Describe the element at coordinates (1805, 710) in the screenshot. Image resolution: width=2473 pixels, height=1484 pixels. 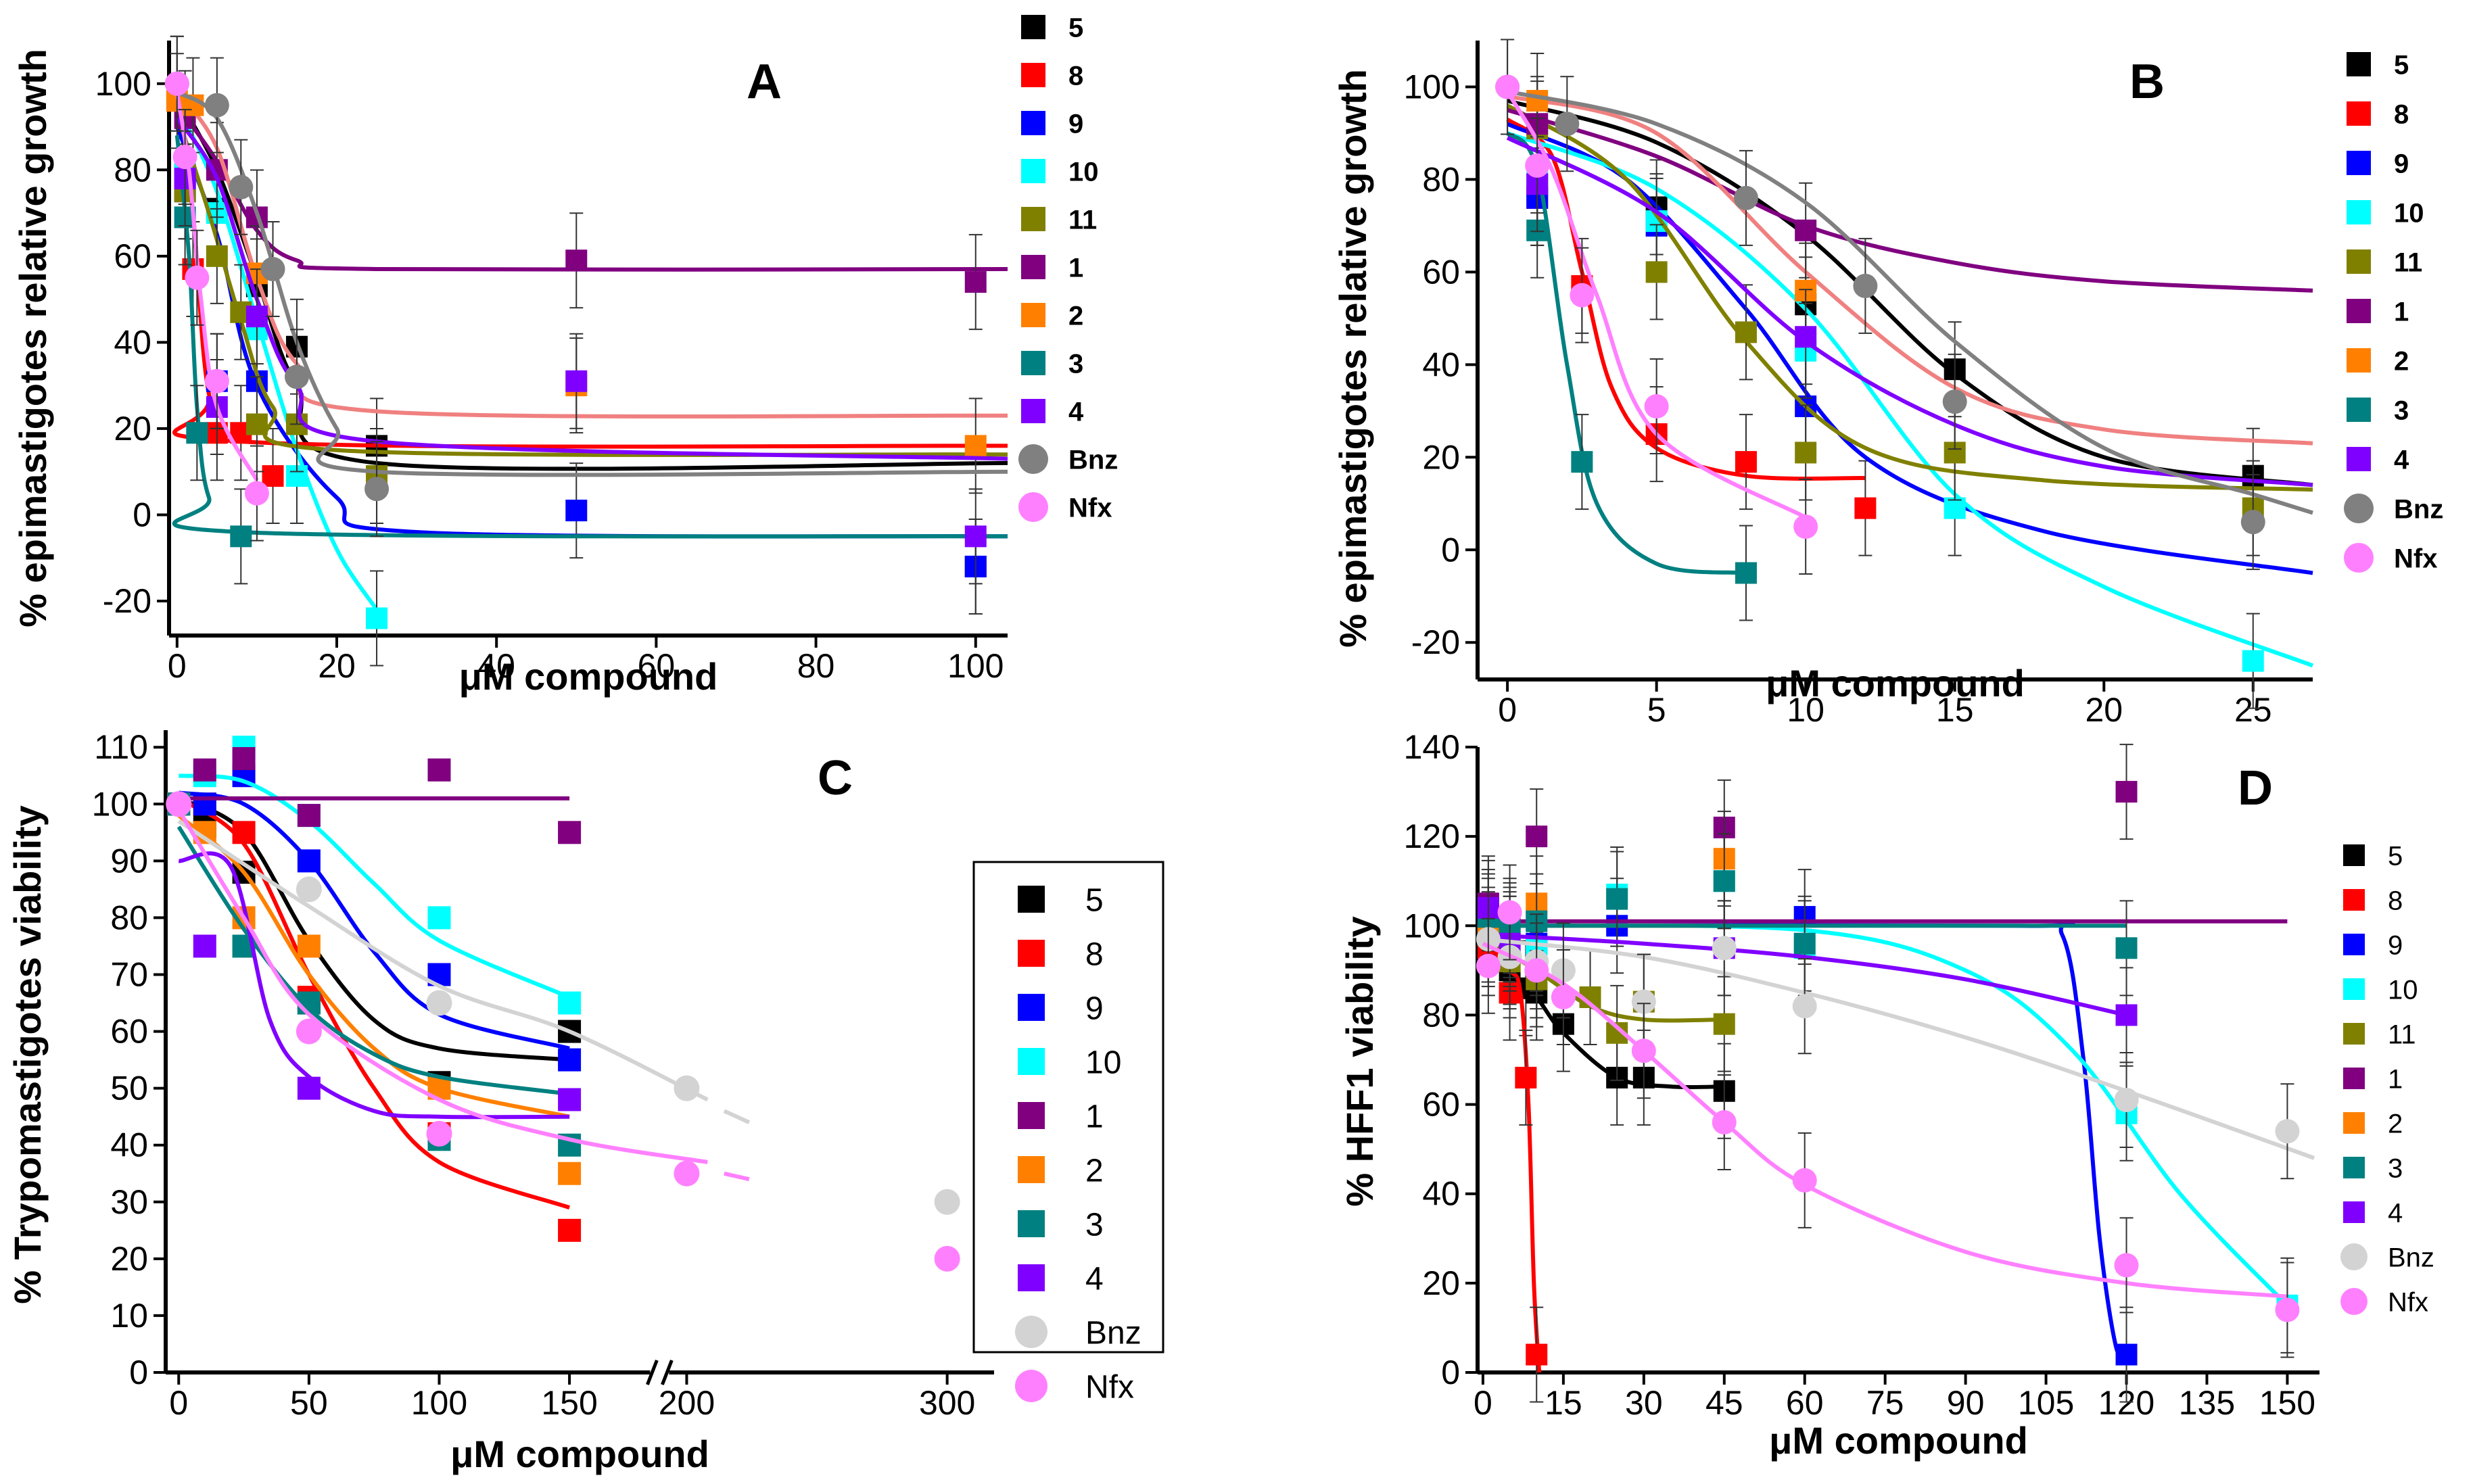
I see `x-tick-label: 10` at that location.